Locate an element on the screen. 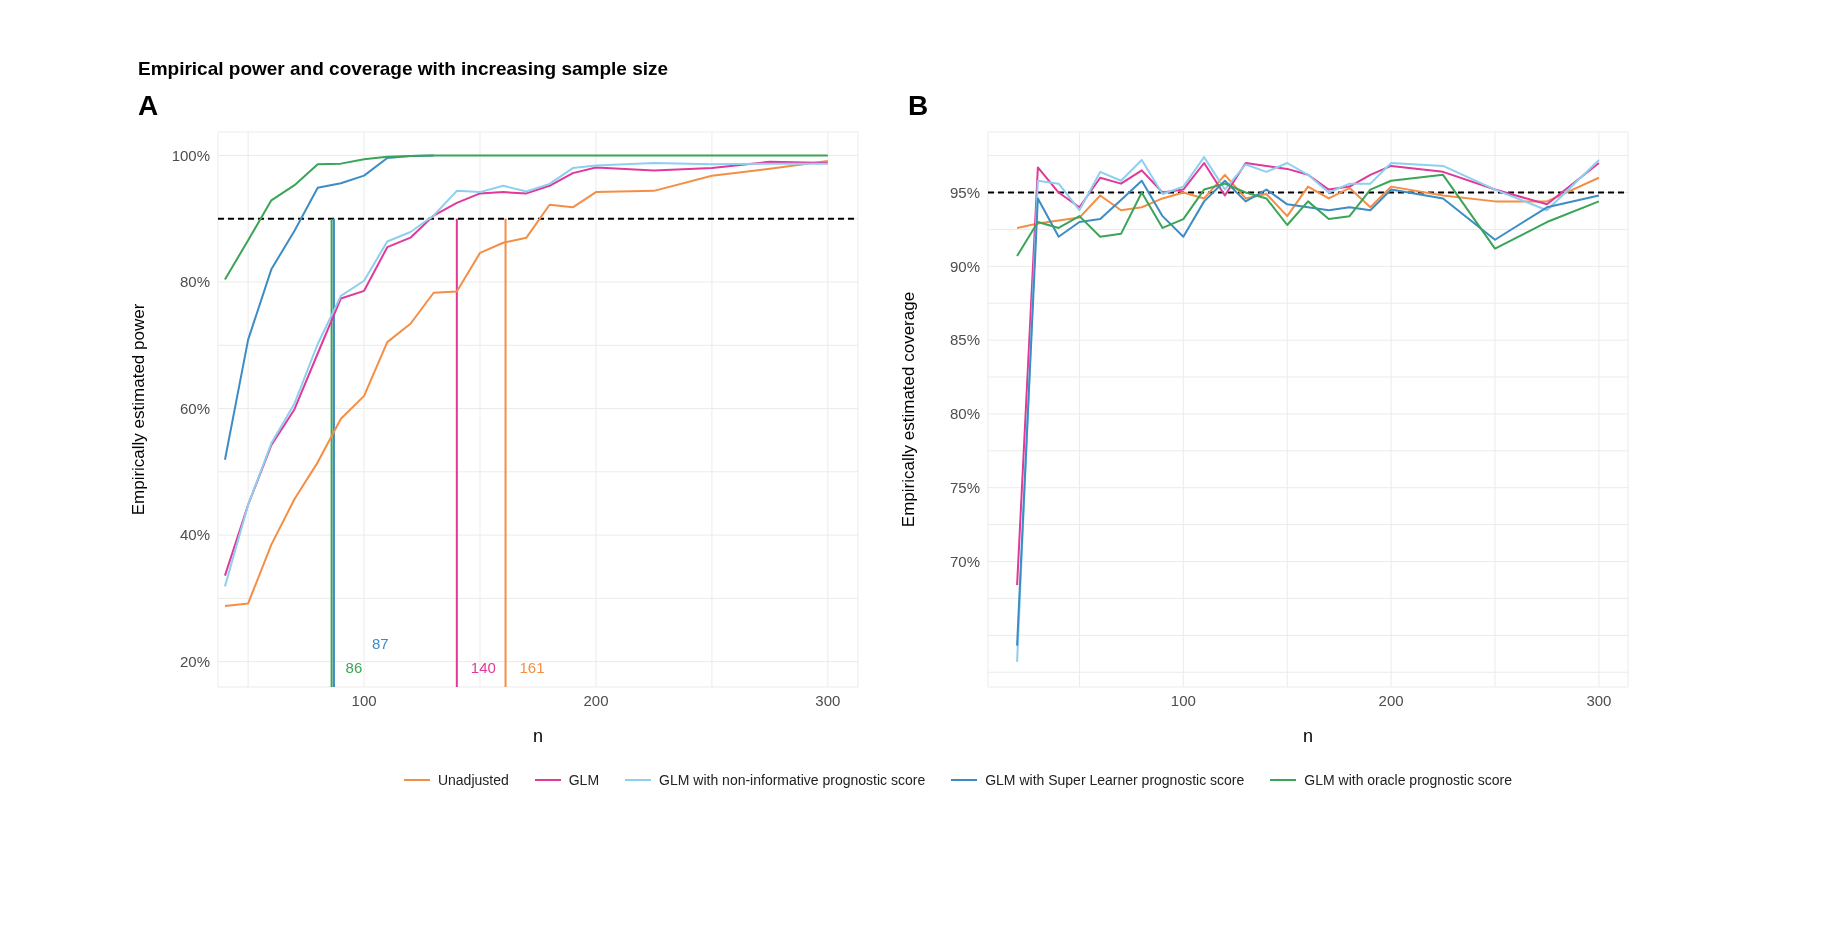 The width and height of the screenshot is (1845, 945). ref-line-label: 86 is located at coordinates (354, 667).